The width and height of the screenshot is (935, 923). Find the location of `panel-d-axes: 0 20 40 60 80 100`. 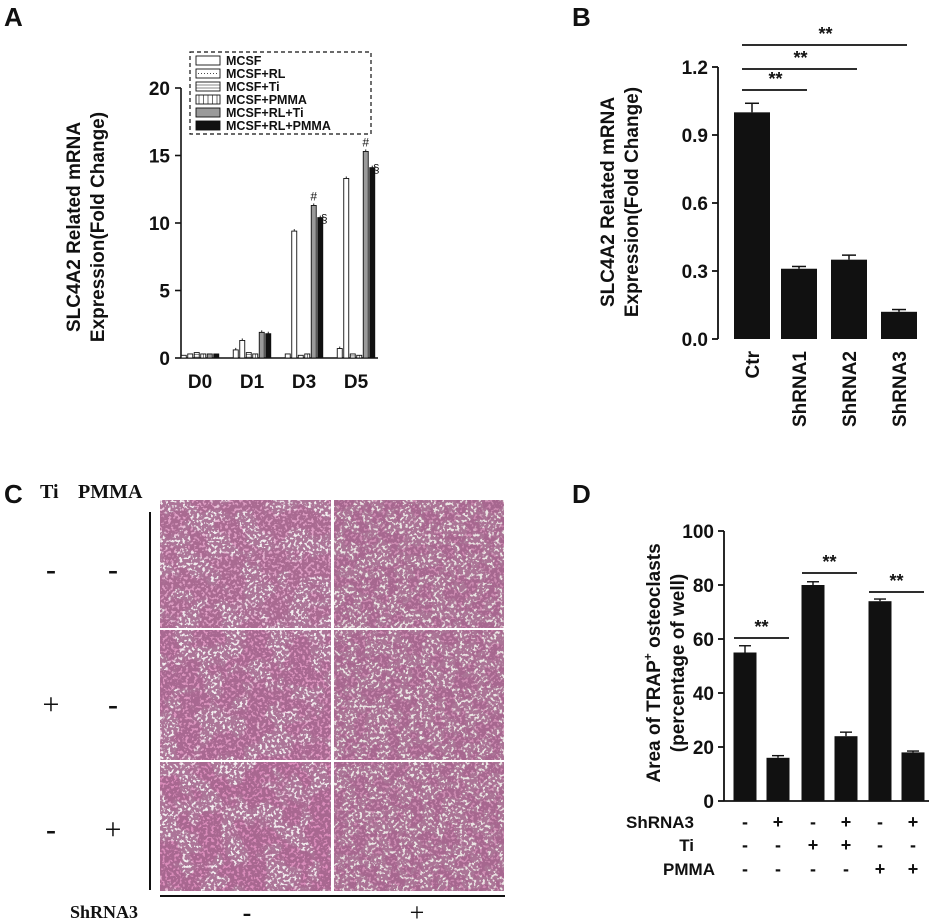

panel-d-axes: 0 20 40 60 80 100 is located at coordinates (805, 667).